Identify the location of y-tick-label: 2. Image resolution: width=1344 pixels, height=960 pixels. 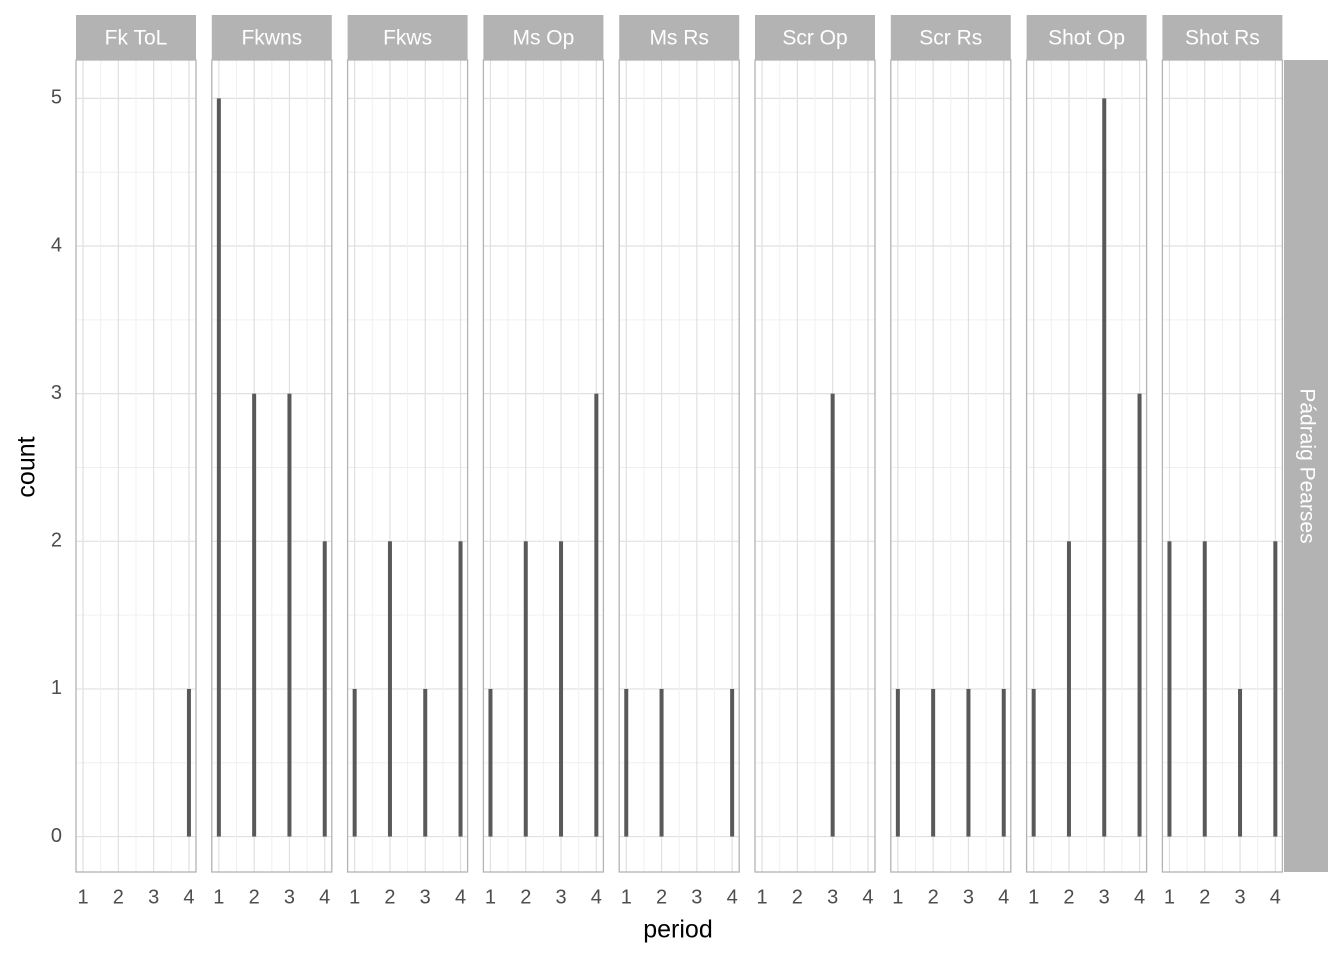
(56, 541).